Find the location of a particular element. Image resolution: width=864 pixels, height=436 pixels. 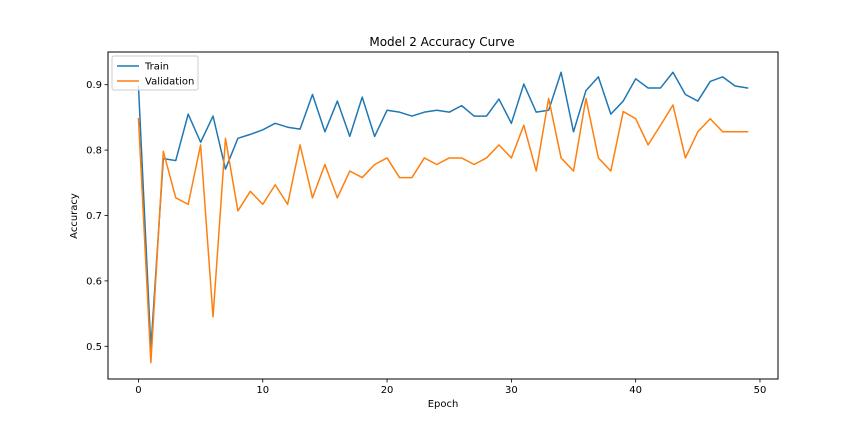

y-tick-label: 0.6 is located at coordinates (94, 281).